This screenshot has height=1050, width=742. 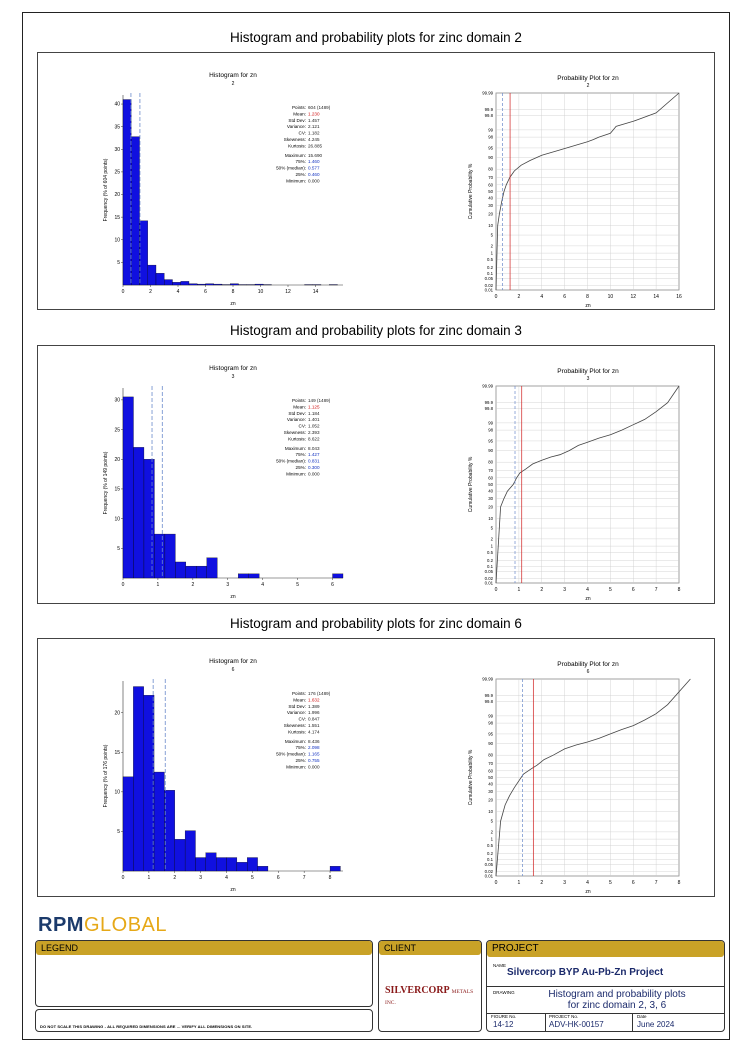 What do you see at coordinates (304, 878) in the screenshot?
I see `histogram-x-tick-label: 7` at bounding box center [304, 878].